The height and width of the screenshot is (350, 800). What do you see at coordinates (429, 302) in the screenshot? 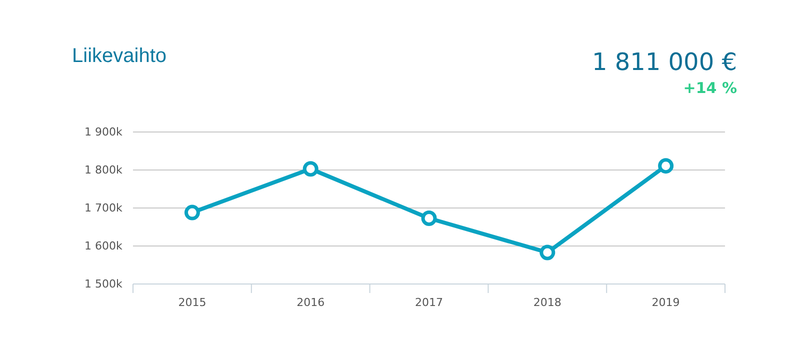
I see `x-tick-label: 2017` at bounding box center [429, 302].